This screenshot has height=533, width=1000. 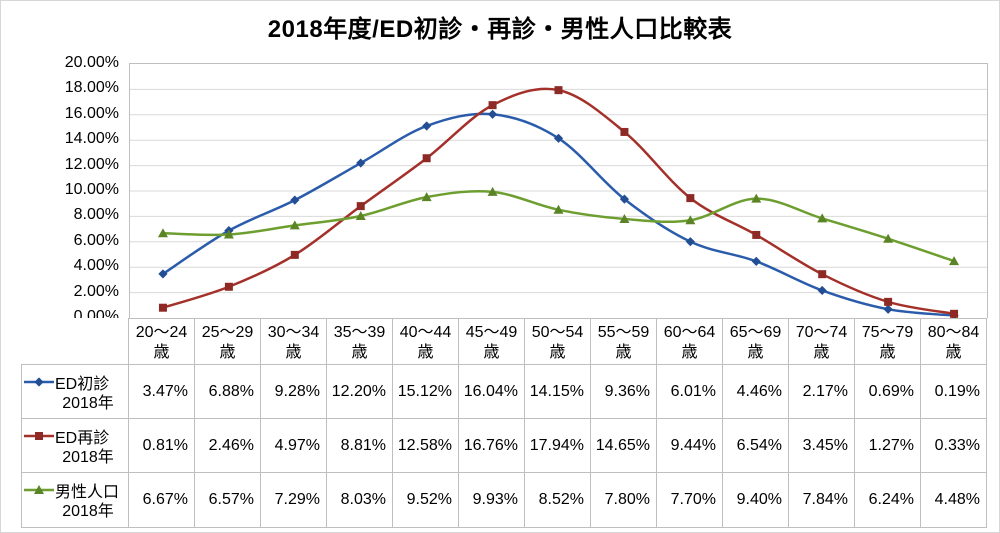 What do you see at coordinates (822, 392) in the screenshot?
I see `value-cell: 2.17%` at bounding box center [822, 392].